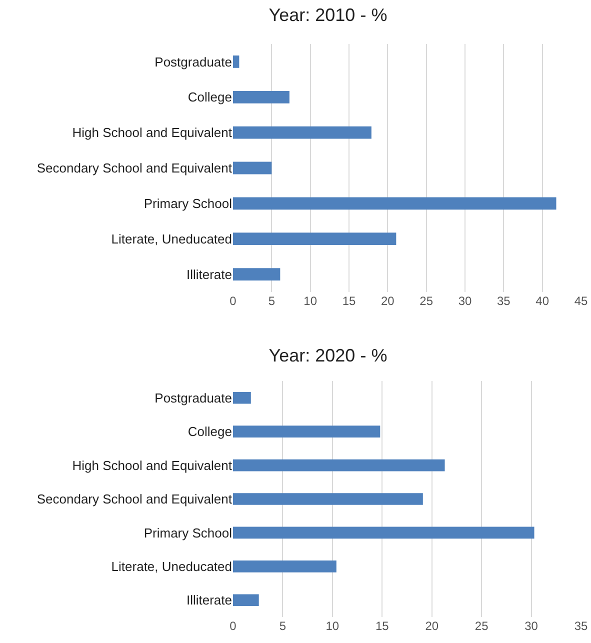  What do you see at coordinates (543, 301) in the screenshot?
I see `x-tick-label: 40` at bounding box center [543, 301].